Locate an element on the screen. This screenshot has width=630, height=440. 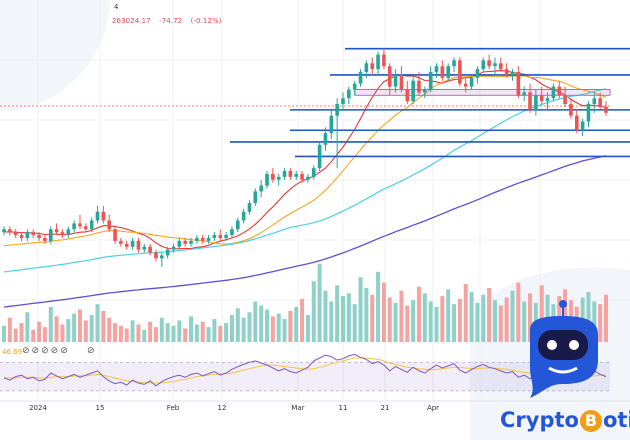
x-tick-label: Apr is located at coordinates (433, 408).